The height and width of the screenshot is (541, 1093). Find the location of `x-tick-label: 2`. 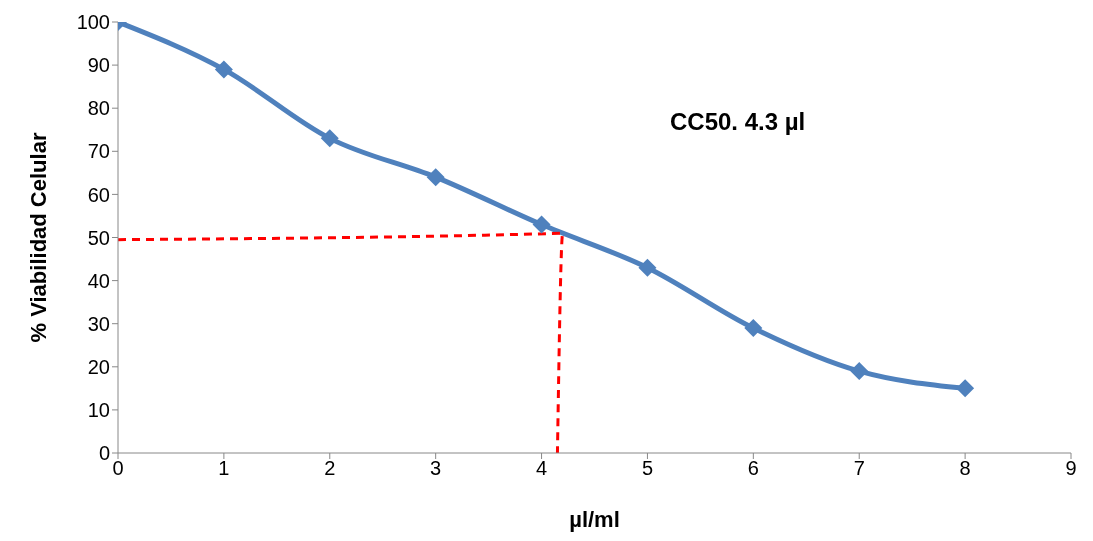

x-tick-label: 2 is located at coordinates (330, 468).